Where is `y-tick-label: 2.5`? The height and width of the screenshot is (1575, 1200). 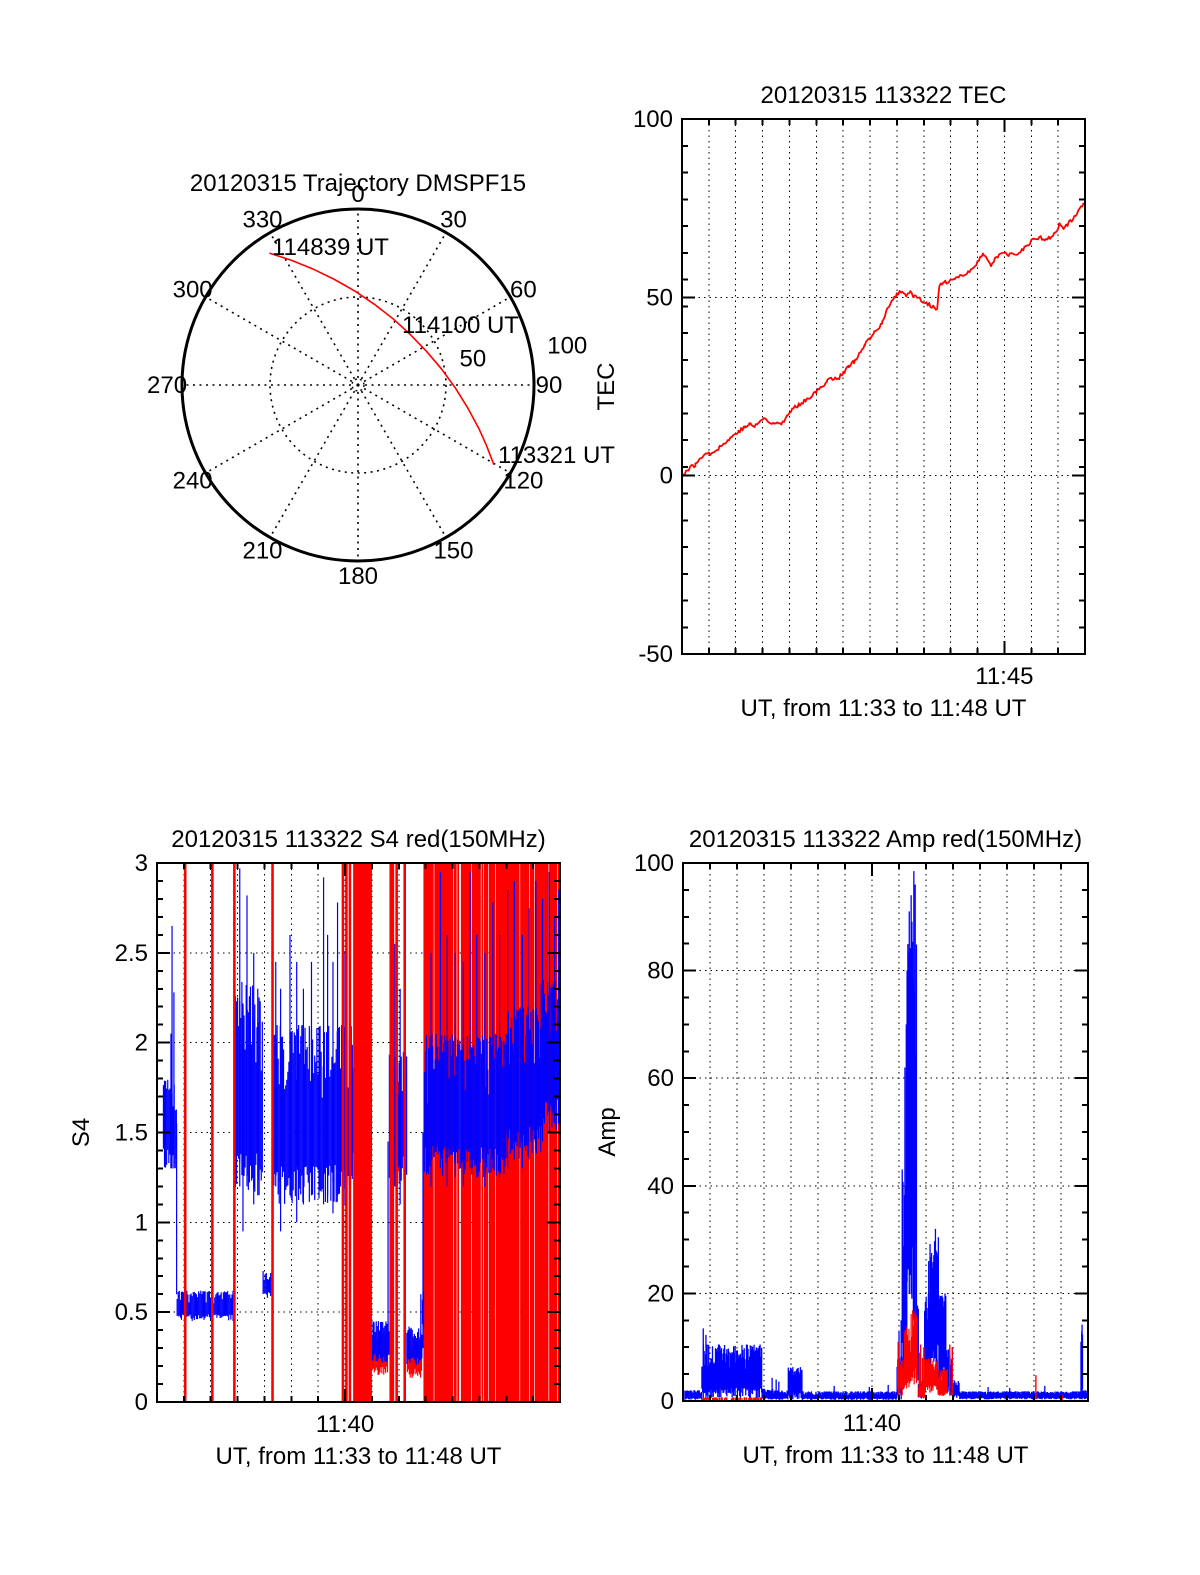 y-tick-label: 2.5 is located at coordinates (131, 953).